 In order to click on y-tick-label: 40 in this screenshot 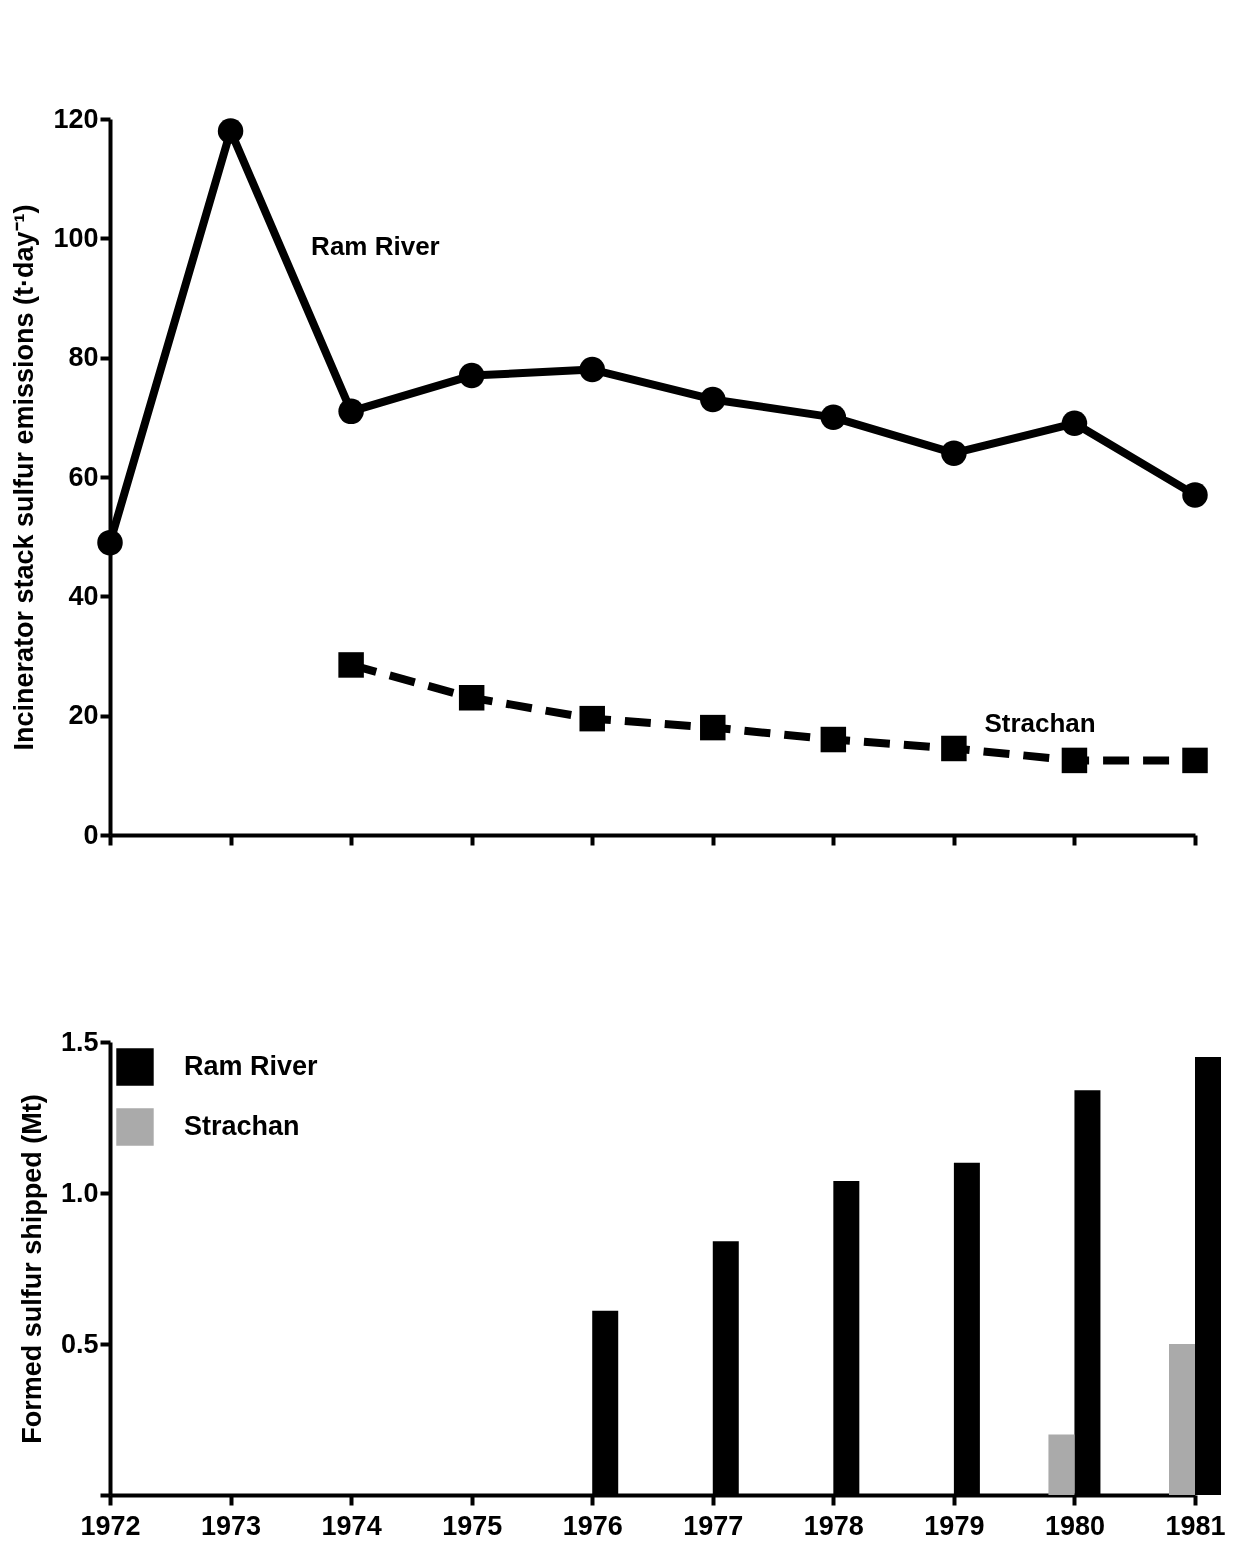, I will do `click(83, 595)`.